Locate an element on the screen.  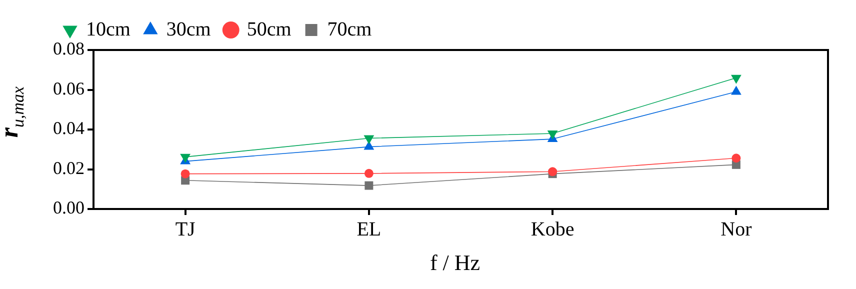
y-tick-label: 0.06 is located at coordinates (68, 88).